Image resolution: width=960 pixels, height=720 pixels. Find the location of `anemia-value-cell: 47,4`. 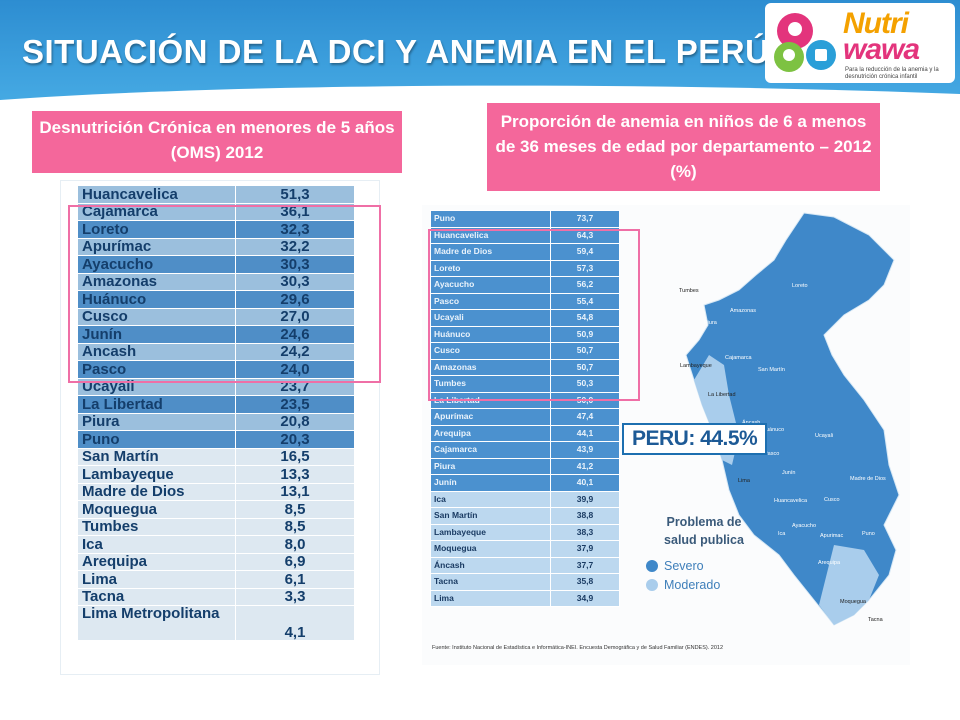

anemia-value-cell: 47,4 is located at coordinates (585, 417).